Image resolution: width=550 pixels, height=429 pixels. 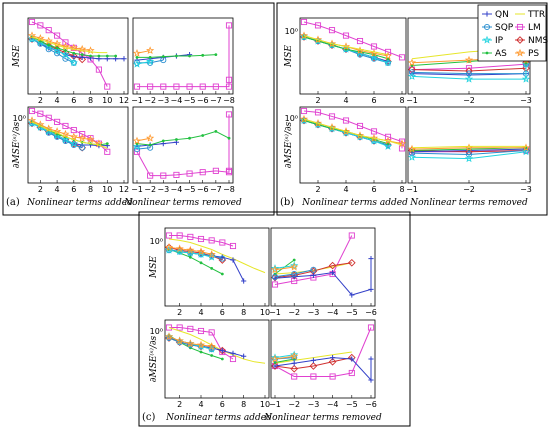 What do you see at coordinates (243, 404) in the screenshot?
I see `bottom-added-tick-label: 8` at bounding box center [243, 404].